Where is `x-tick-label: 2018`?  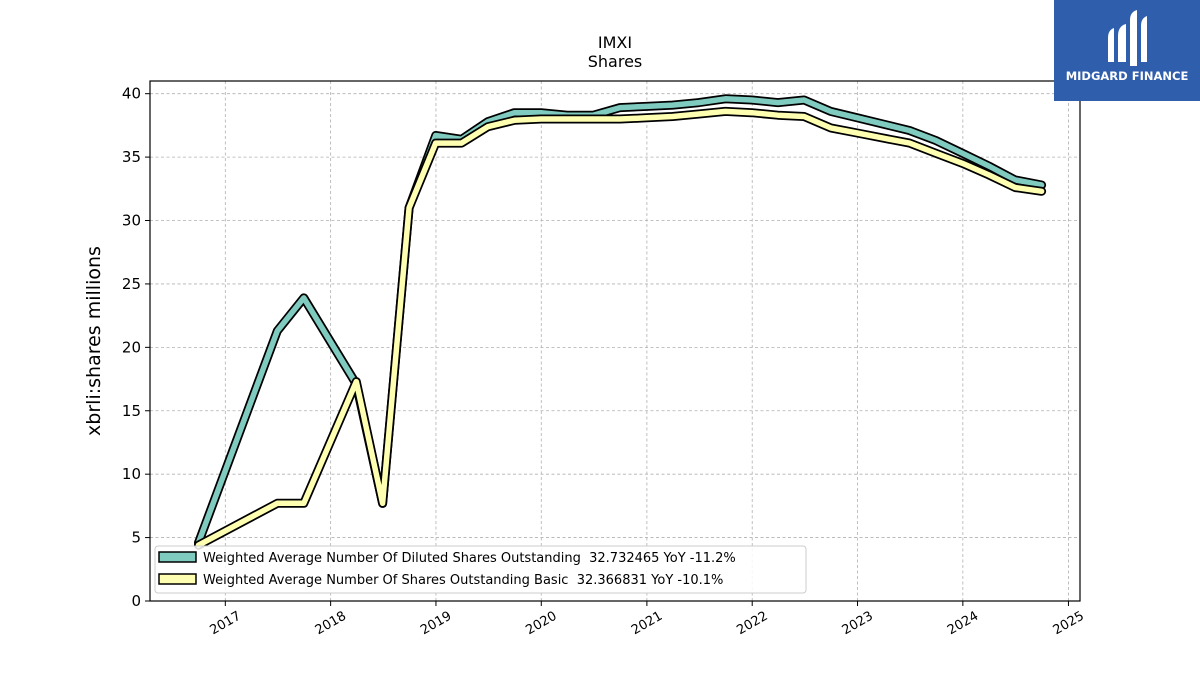
x-tick-label: 2018 is located at coordinates (331, 624).